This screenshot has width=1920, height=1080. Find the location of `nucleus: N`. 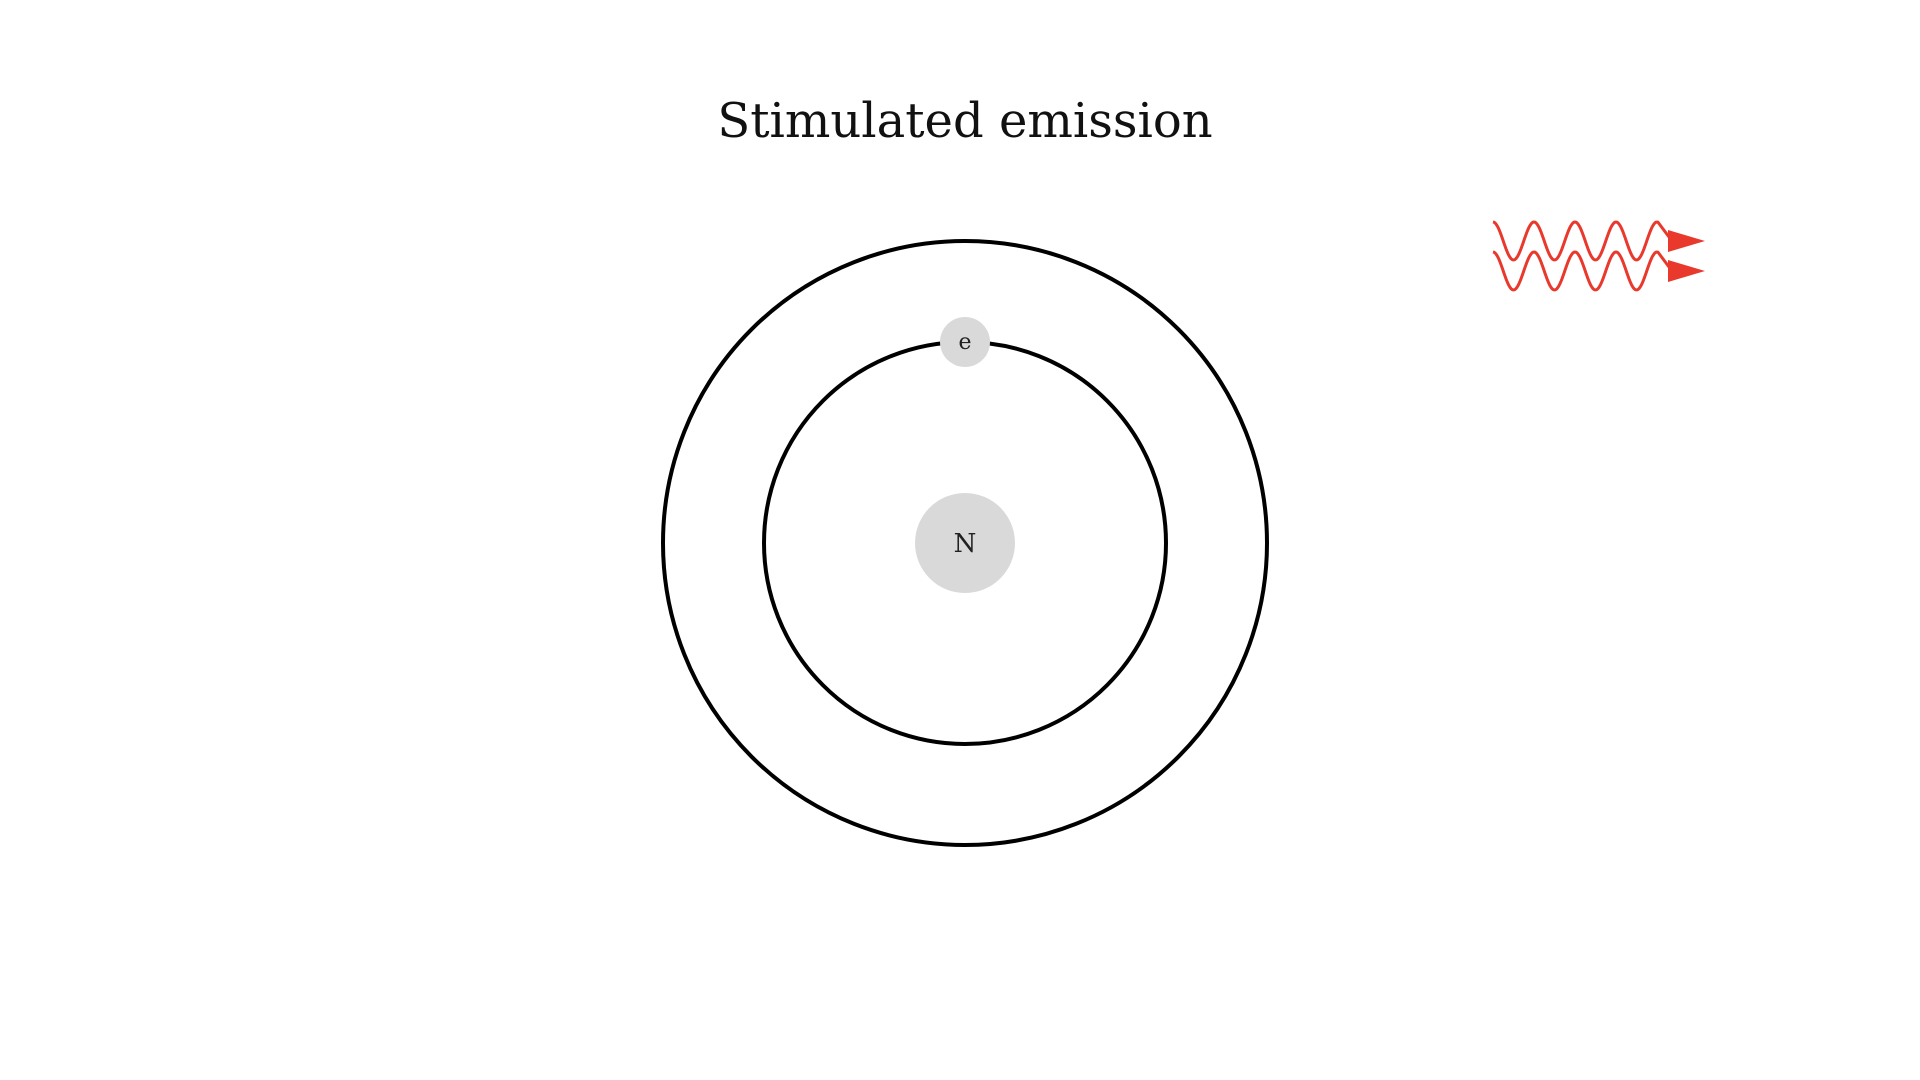

nucleus: N is located at coordinates (965, 543).